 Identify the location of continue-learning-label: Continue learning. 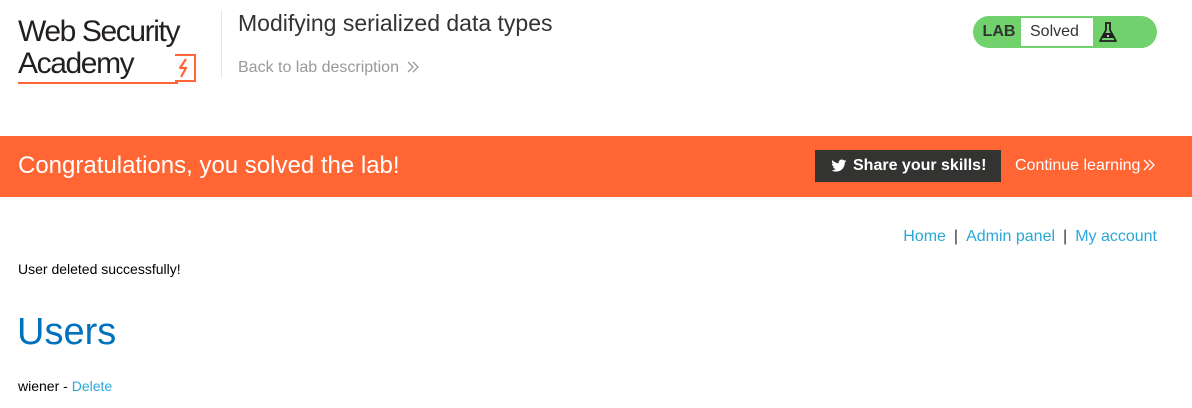
(1078, 165).